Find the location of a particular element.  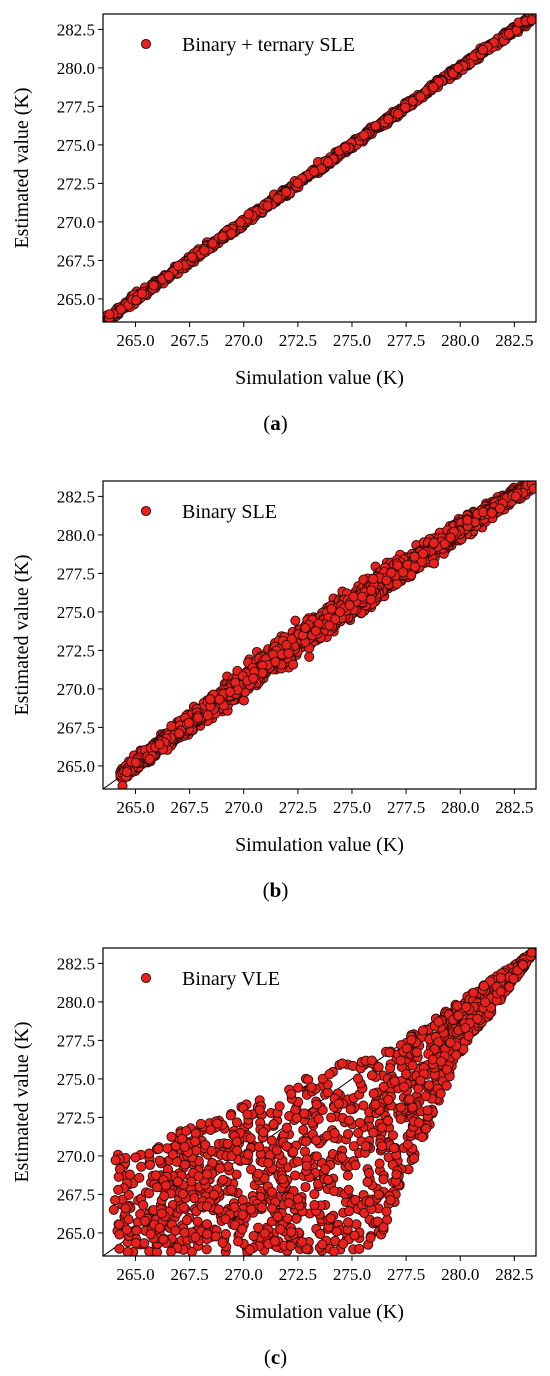

y-axis-label: Estimated value (K) is located at coordinates (22, 167).